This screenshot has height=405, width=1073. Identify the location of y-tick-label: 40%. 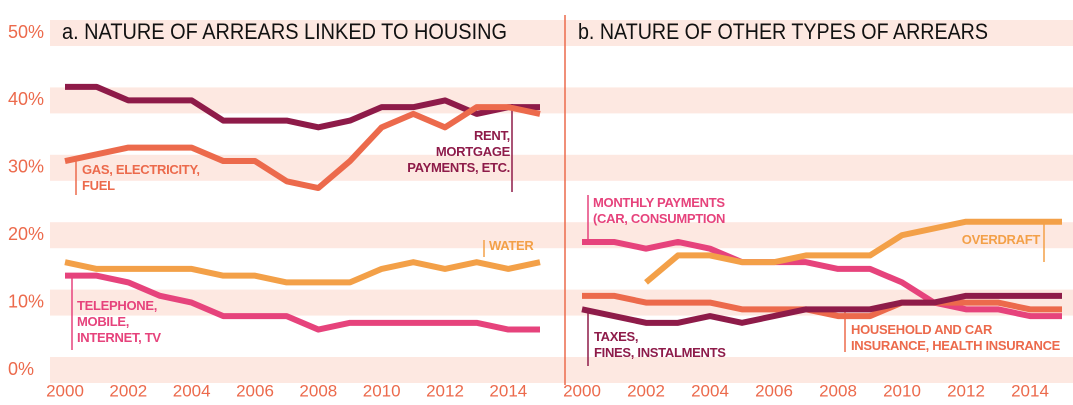
(26, 99).